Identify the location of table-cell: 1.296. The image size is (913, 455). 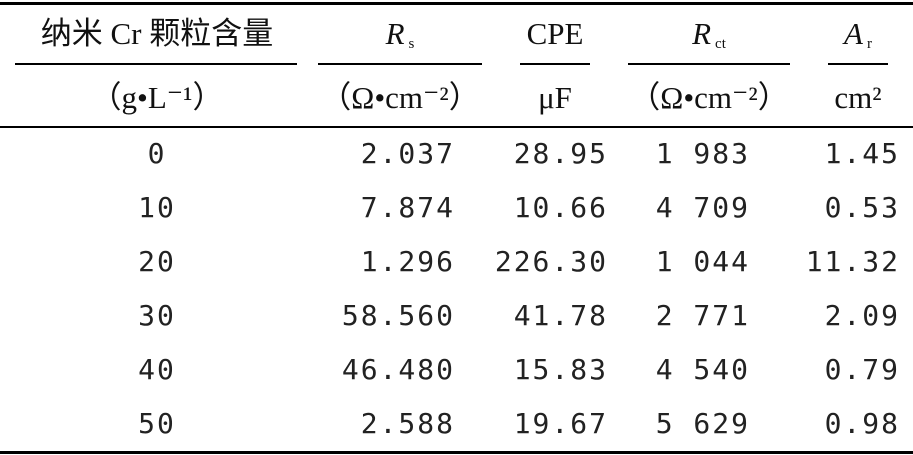
(407, 261).